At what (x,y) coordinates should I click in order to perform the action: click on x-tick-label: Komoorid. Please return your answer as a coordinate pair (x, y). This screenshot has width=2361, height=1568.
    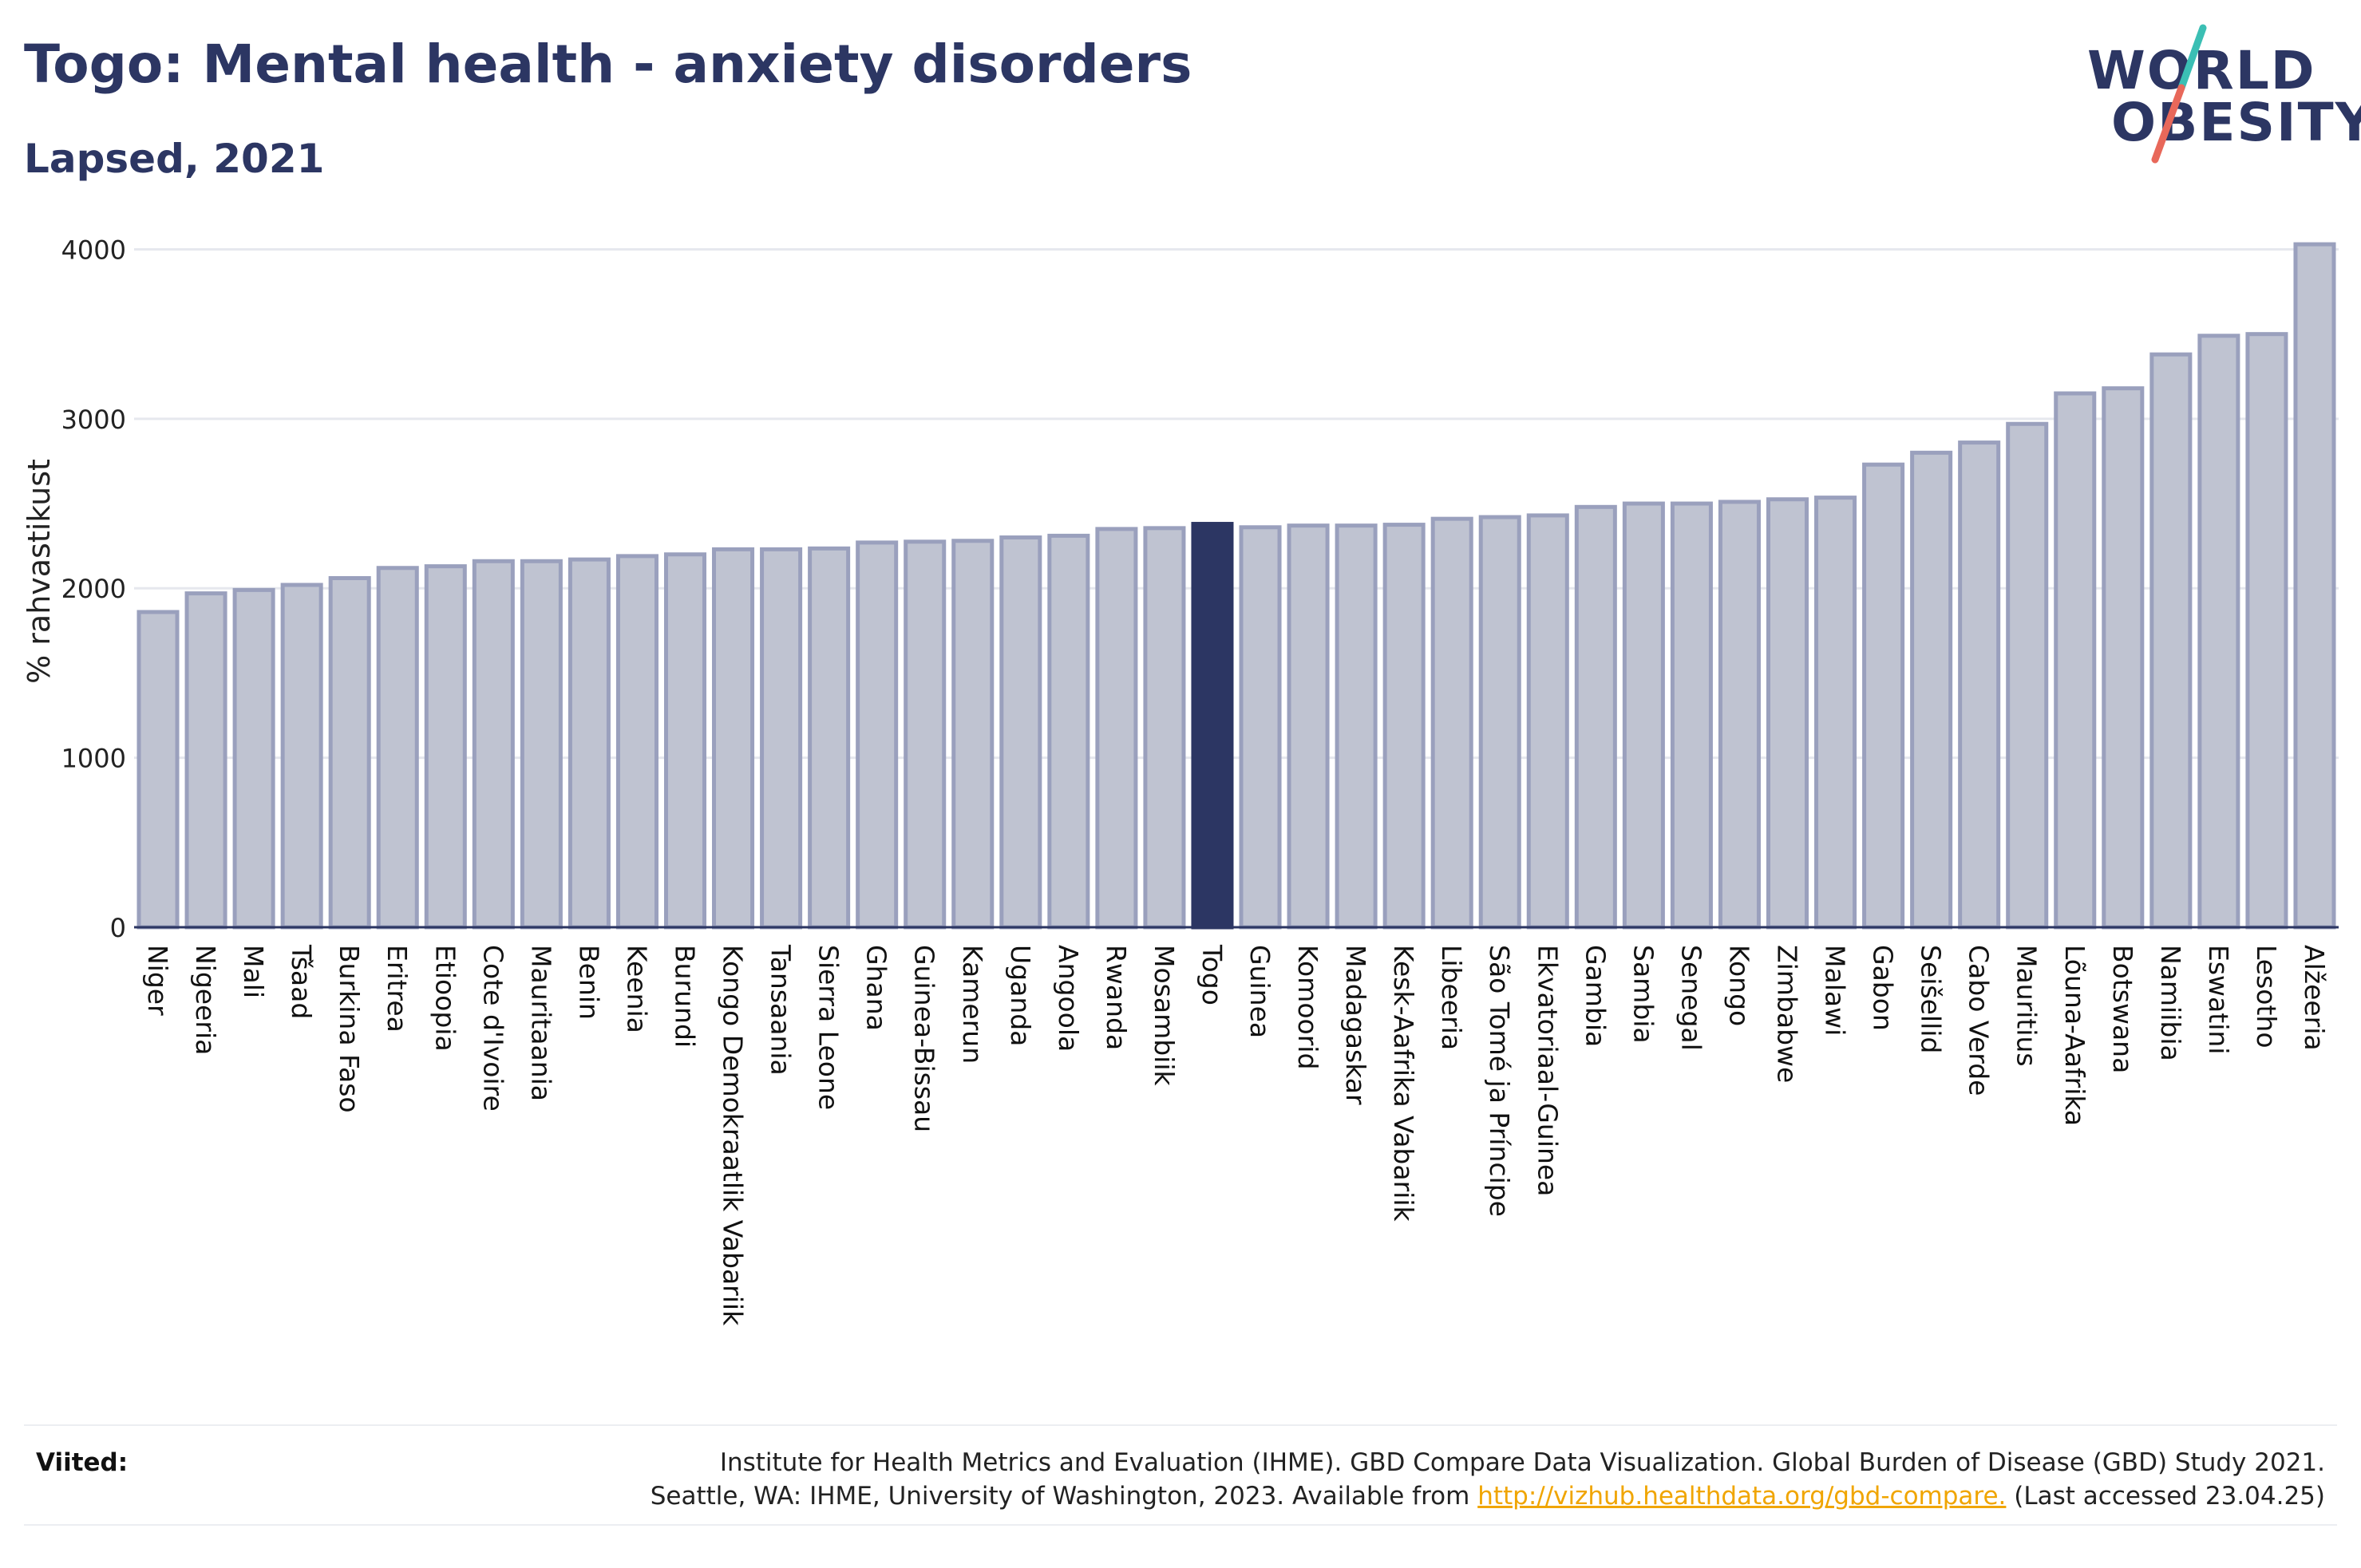
    Looking at the image, I should click on (1307, 1007).